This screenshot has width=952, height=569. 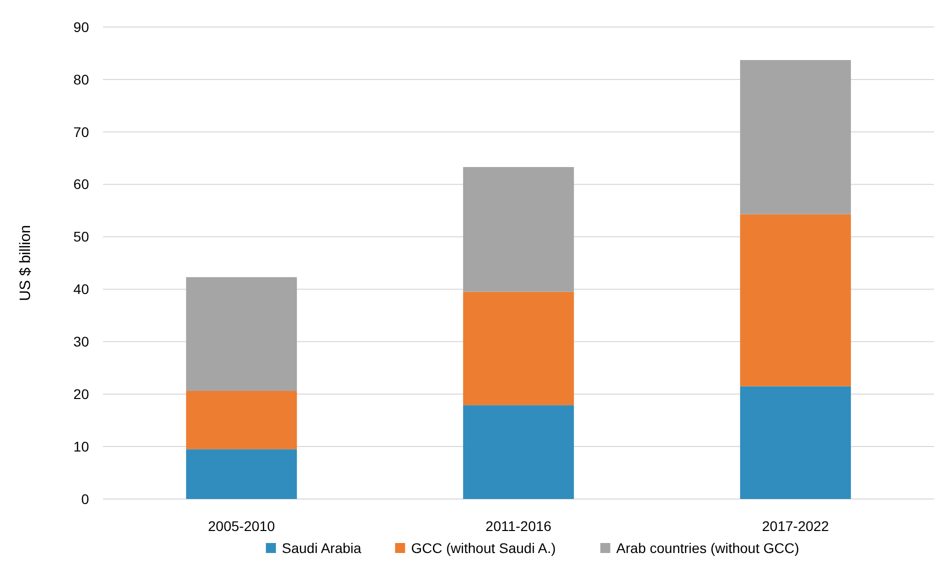 What do you see at coordinates (81, 132) in the screenshot?
I see `y-tick-label: 70` at bounding box center [81, 132].